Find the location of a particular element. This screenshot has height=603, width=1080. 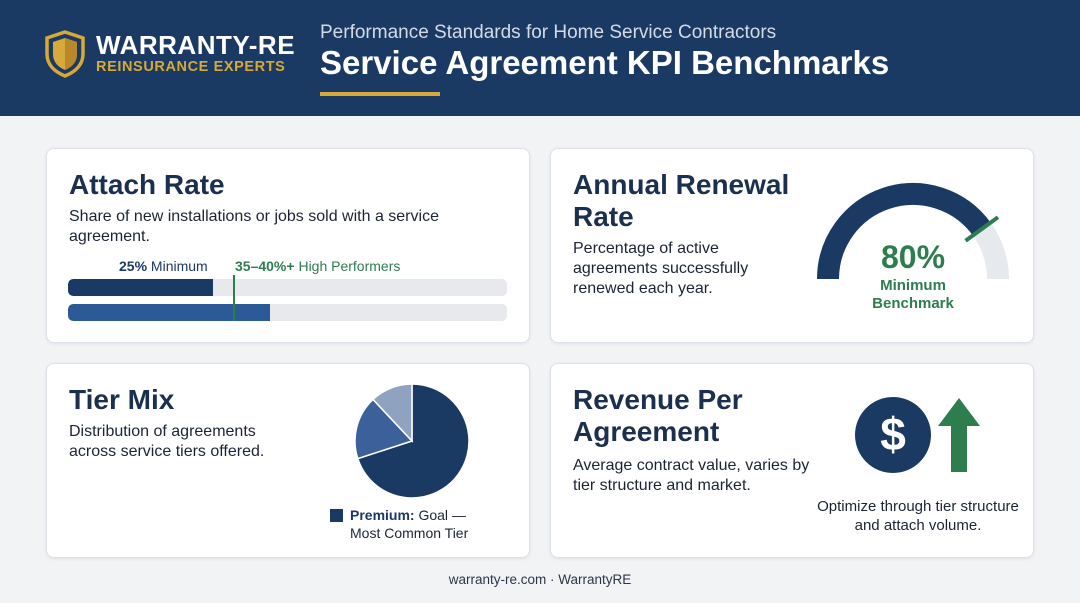

minimum-value: 25% is located at coordinates (133, 266).